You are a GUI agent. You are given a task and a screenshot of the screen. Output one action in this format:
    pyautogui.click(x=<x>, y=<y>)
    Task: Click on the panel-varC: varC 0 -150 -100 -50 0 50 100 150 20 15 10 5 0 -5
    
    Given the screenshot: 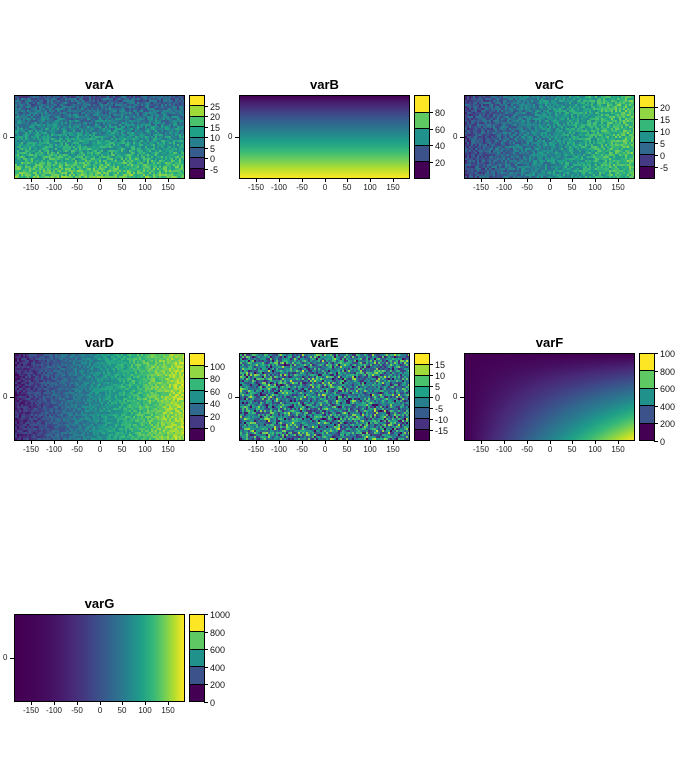 What is the action you would take?
    pyautogui.click(x=562, y=152)
    